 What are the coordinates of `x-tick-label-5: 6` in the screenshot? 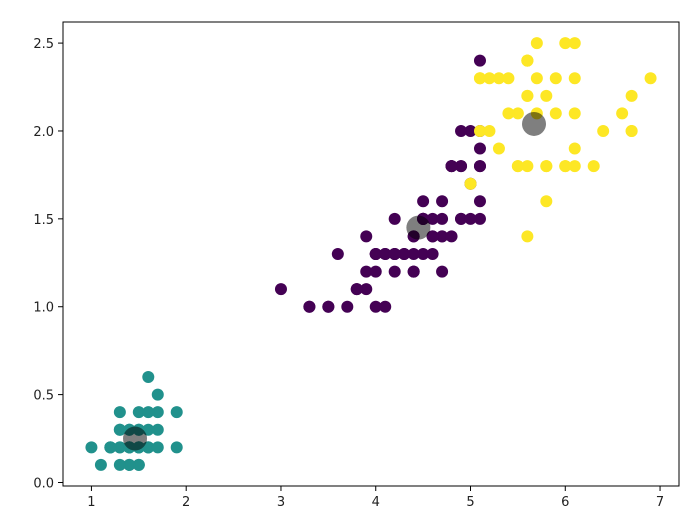 It's located at (565, 502).